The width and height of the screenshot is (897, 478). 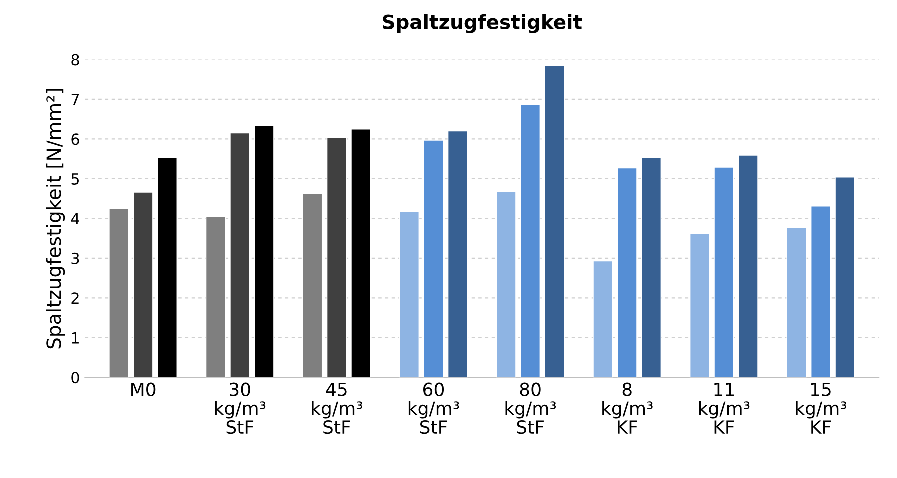 What do you see at coordinates (144, 389) in the screenshot?
I see `x-tick-label: M0` at bounding box center [144, 389].